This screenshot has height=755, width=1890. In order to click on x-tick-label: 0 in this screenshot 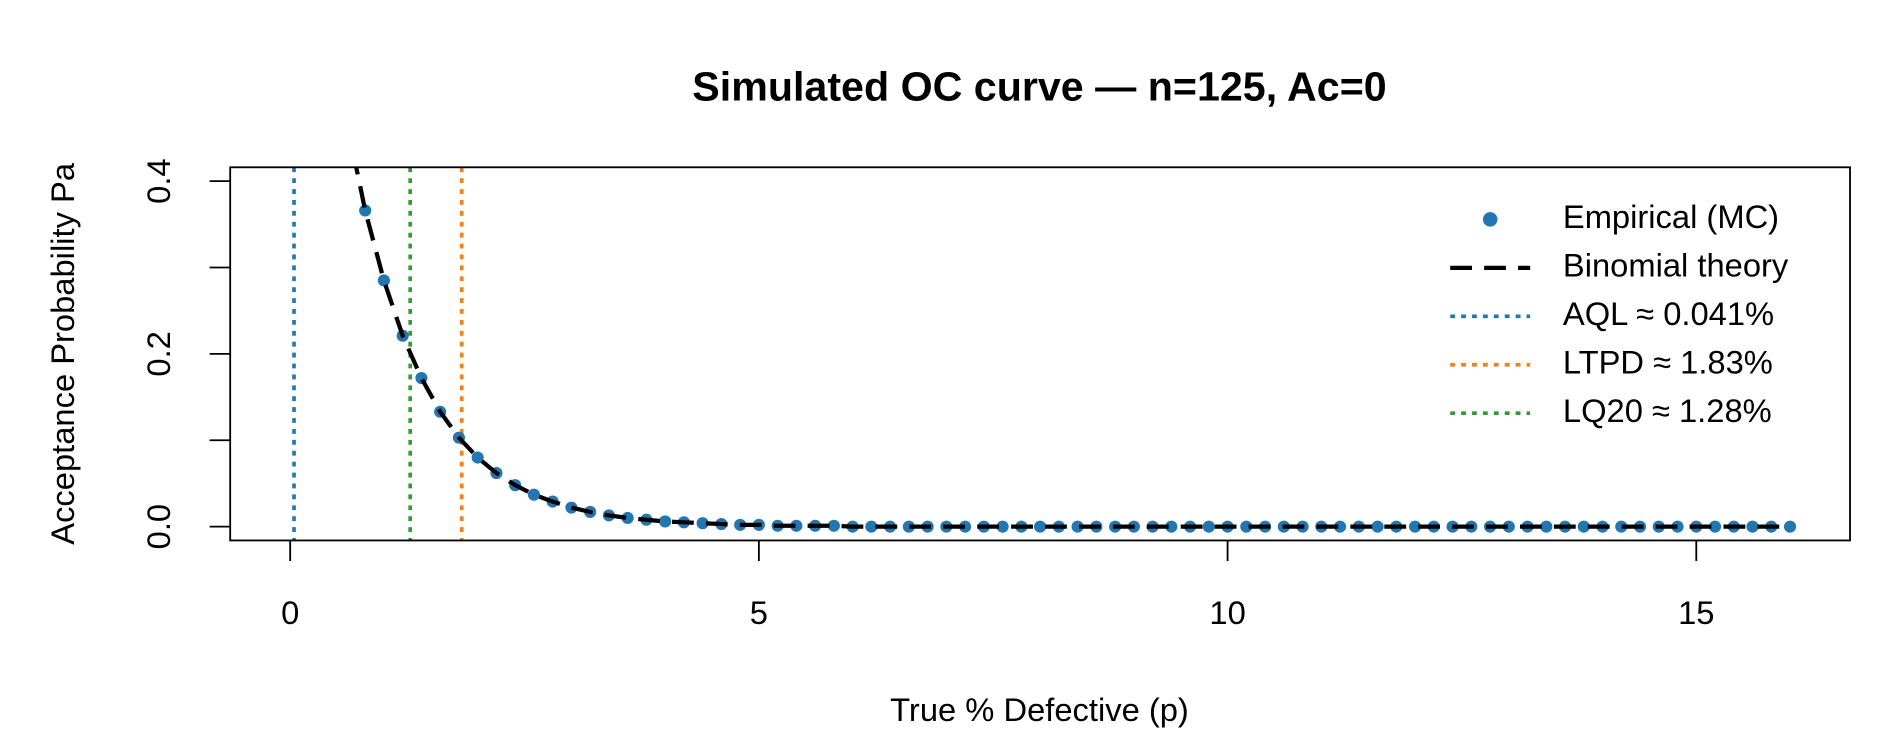, I will do `click(290, 612)`.